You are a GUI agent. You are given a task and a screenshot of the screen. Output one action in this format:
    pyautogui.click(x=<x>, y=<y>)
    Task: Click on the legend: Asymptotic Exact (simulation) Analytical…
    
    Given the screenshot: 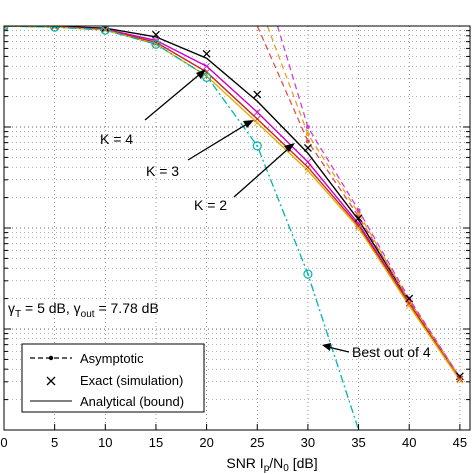 What is the action you would take?
    pyautogui.click(x=113, y=378)
    